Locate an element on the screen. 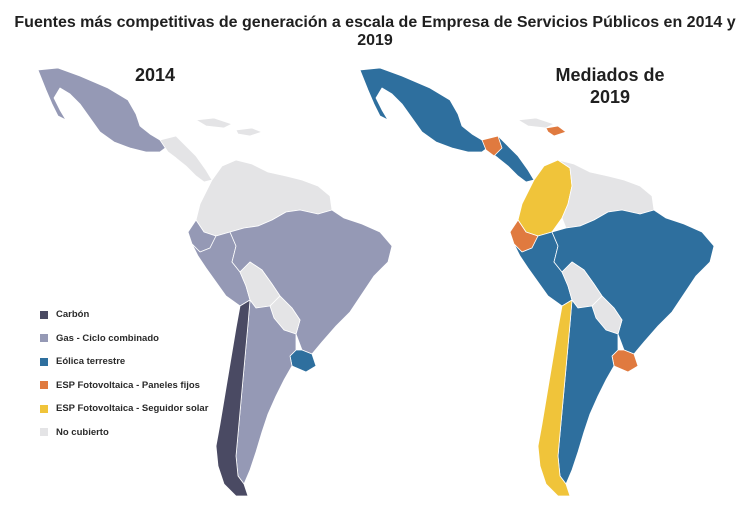 This screenshot has width=750, height=516. legend-swatch-wind is located at coordinates (44, 361).